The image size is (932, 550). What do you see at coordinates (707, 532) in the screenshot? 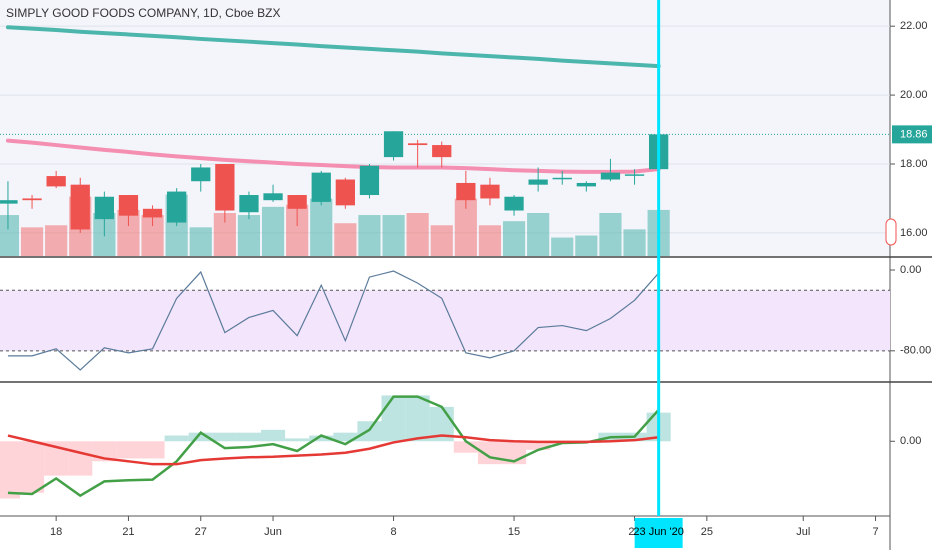
I see `x-tick-label: 25` at bounding box center [707, 532].